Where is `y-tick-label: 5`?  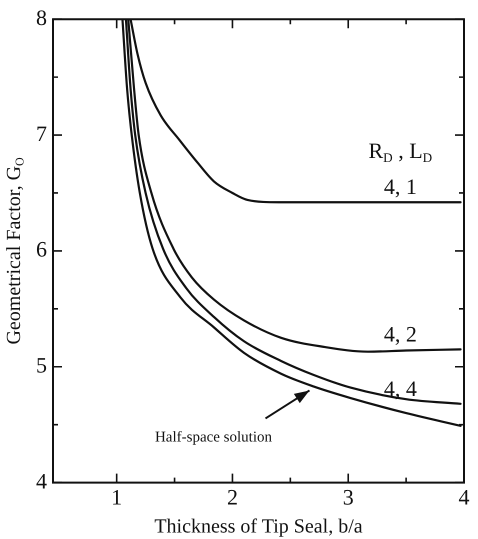 y-tick-label: 5 is located at coordinates (41, 365).